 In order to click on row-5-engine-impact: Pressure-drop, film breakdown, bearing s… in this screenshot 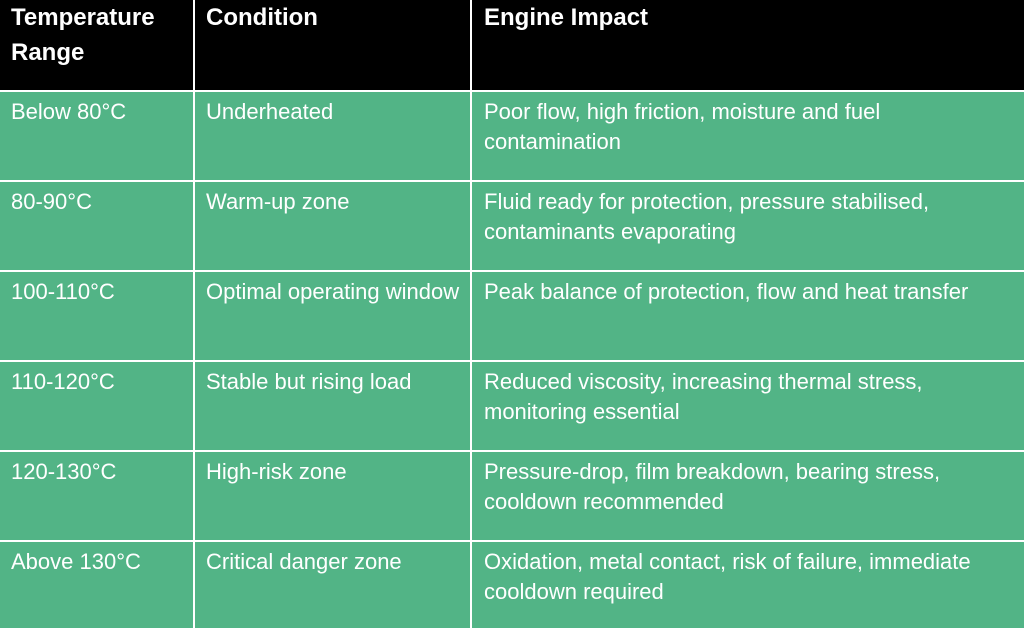, I will do `click(748, 495)`.